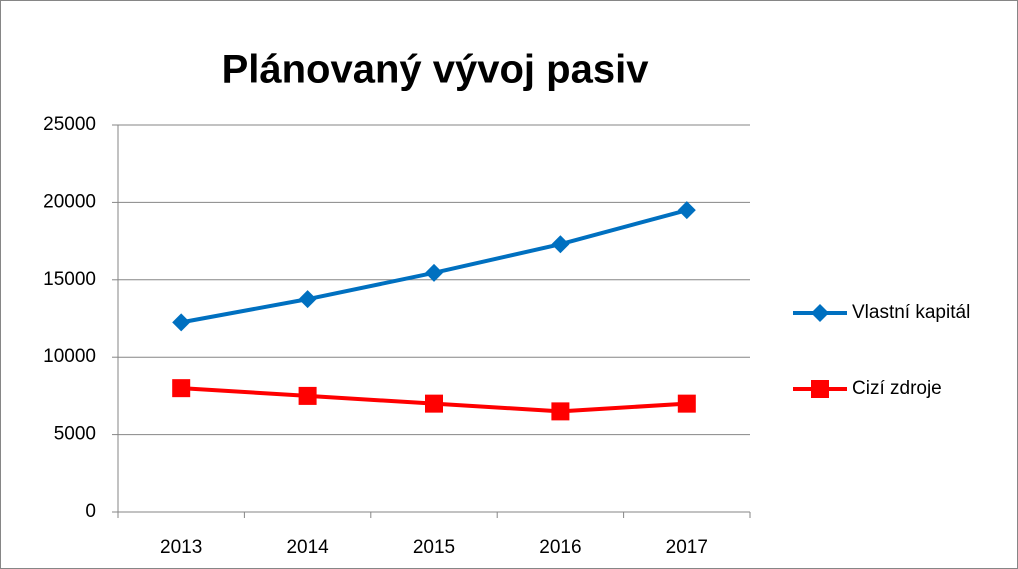 The image size is (1018, 569). I want to click on chart-title: Plánovaný vývoj pasiv, so click(436, 70).